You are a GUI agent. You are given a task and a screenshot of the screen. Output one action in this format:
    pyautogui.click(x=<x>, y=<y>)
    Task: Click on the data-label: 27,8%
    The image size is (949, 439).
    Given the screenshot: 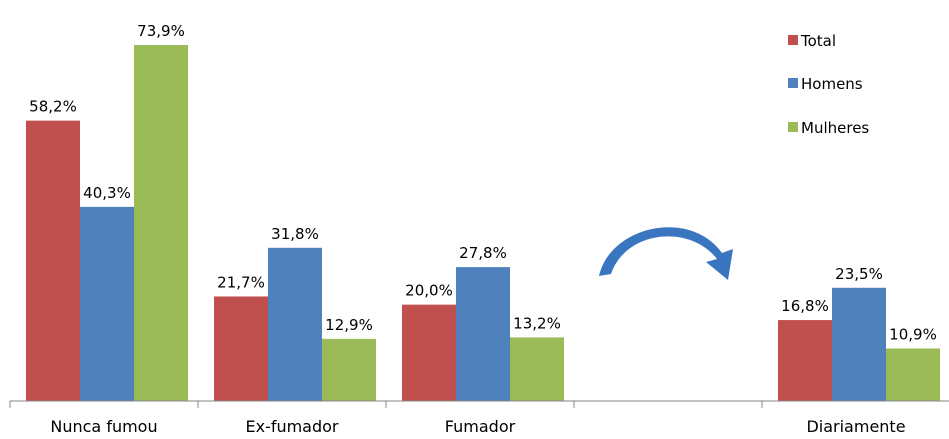 What is the action you would take?
    pyautogui.click(x=483, y=253)
    